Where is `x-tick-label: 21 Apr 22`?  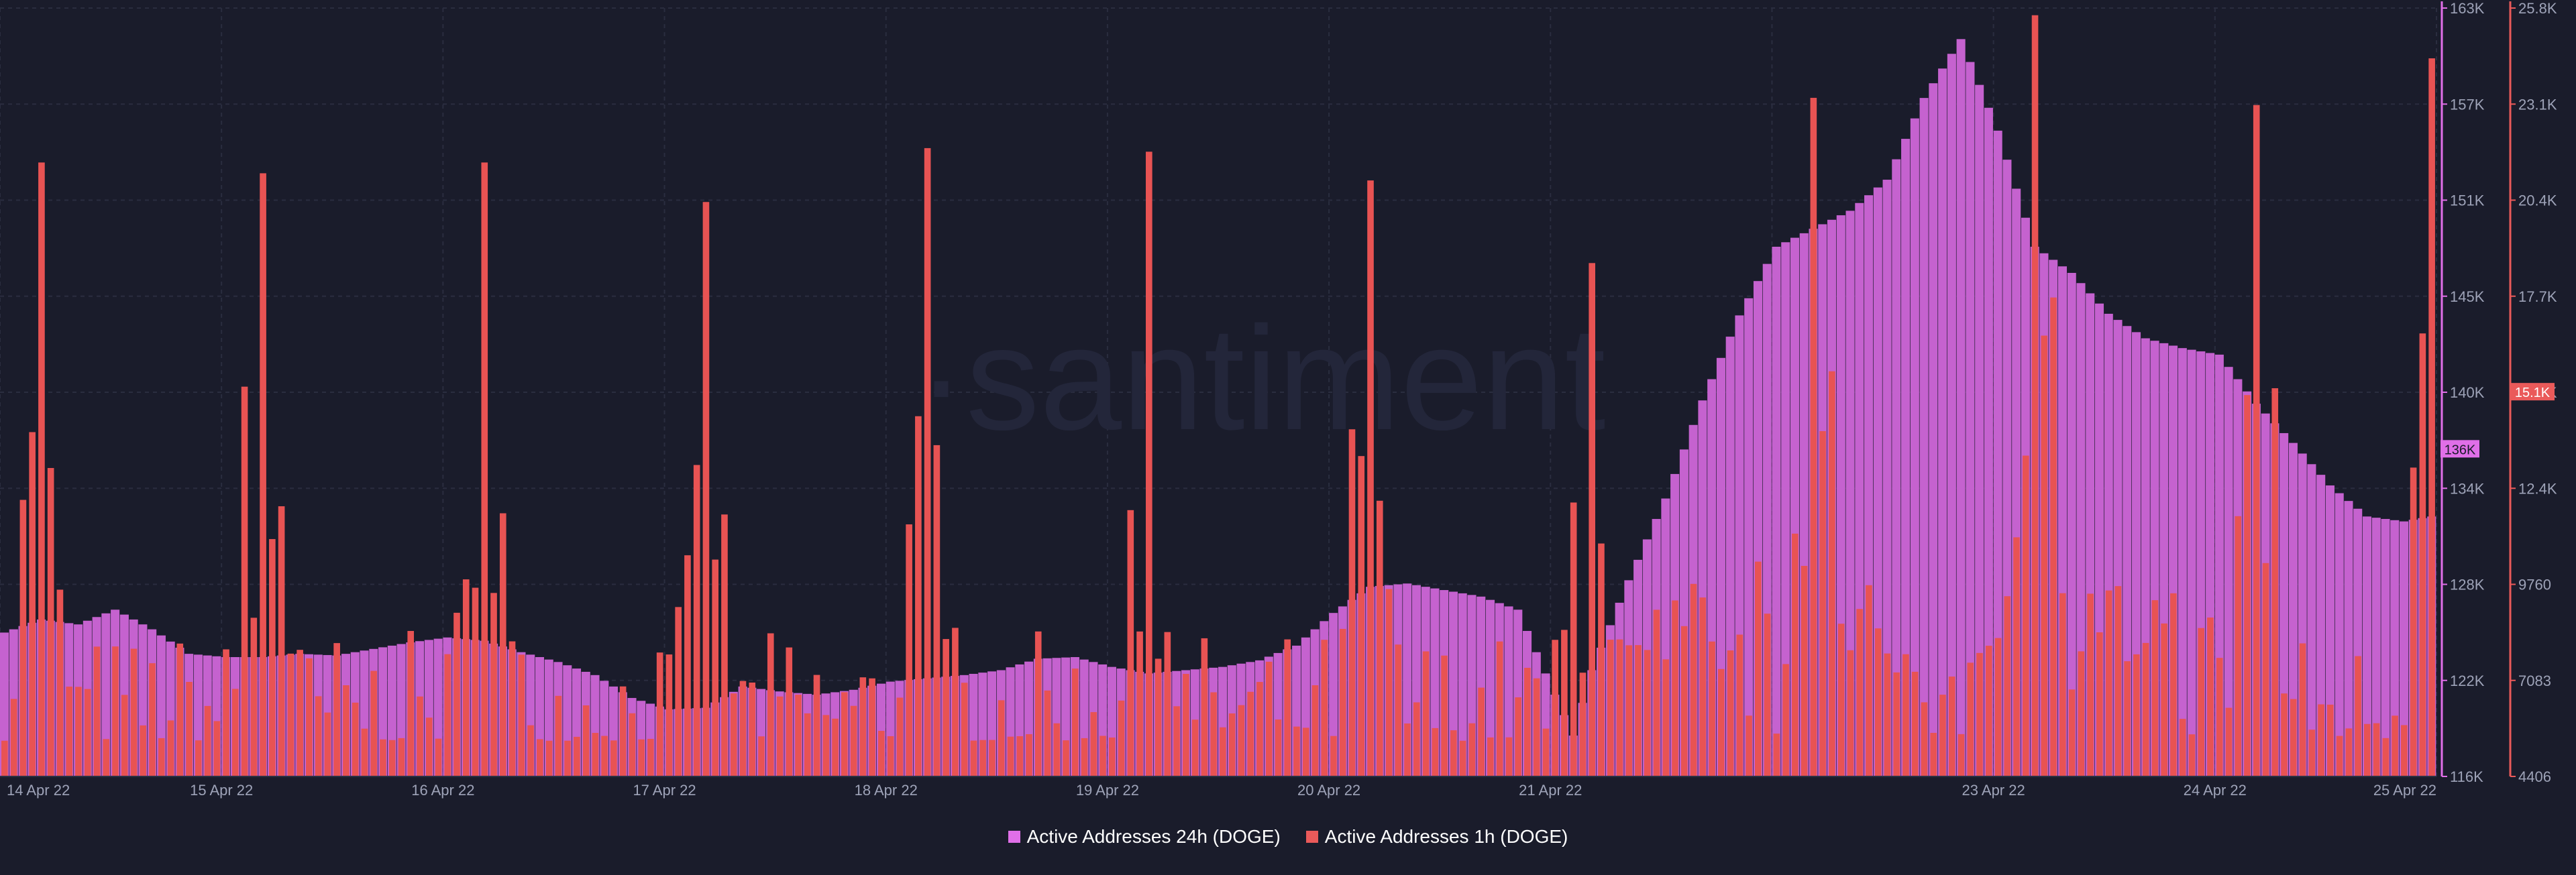
x-tick-label: 21 Apr 22 is located at coordinates (1550, 790).